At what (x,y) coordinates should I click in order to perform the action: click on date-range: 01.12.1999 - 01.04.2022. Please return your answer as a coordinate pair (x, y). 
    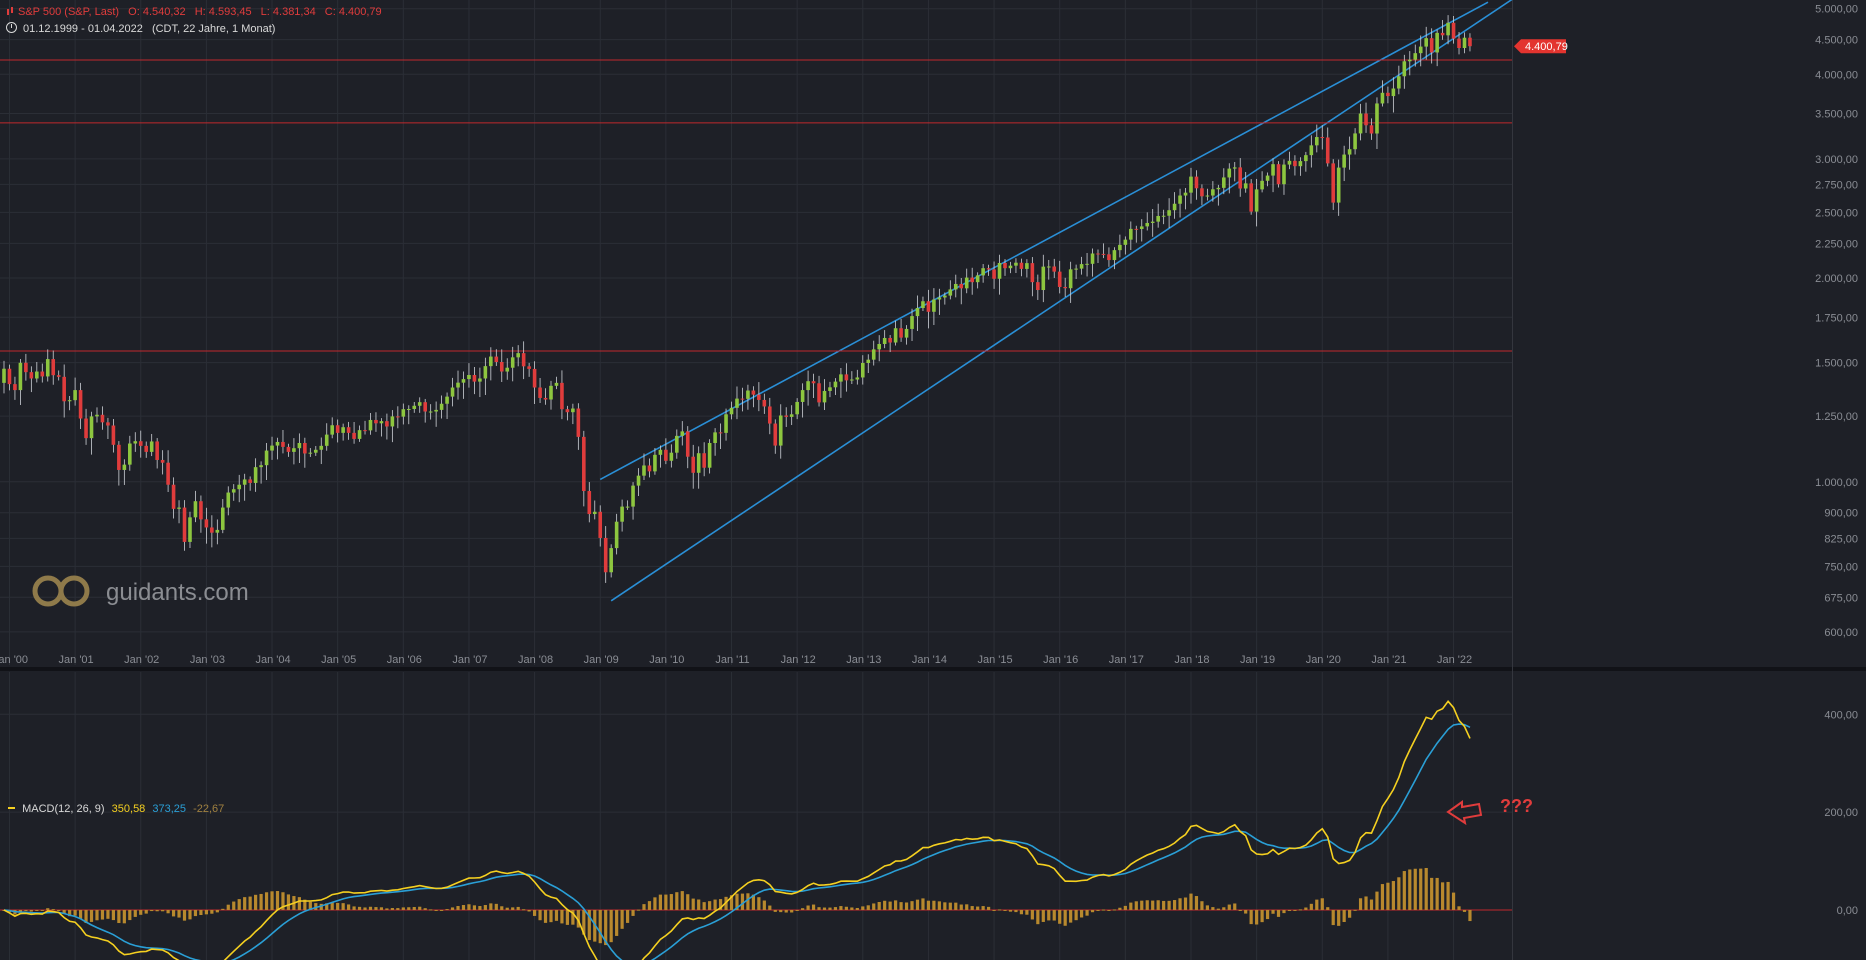
    Looking at the image, I should click on (83, 29).